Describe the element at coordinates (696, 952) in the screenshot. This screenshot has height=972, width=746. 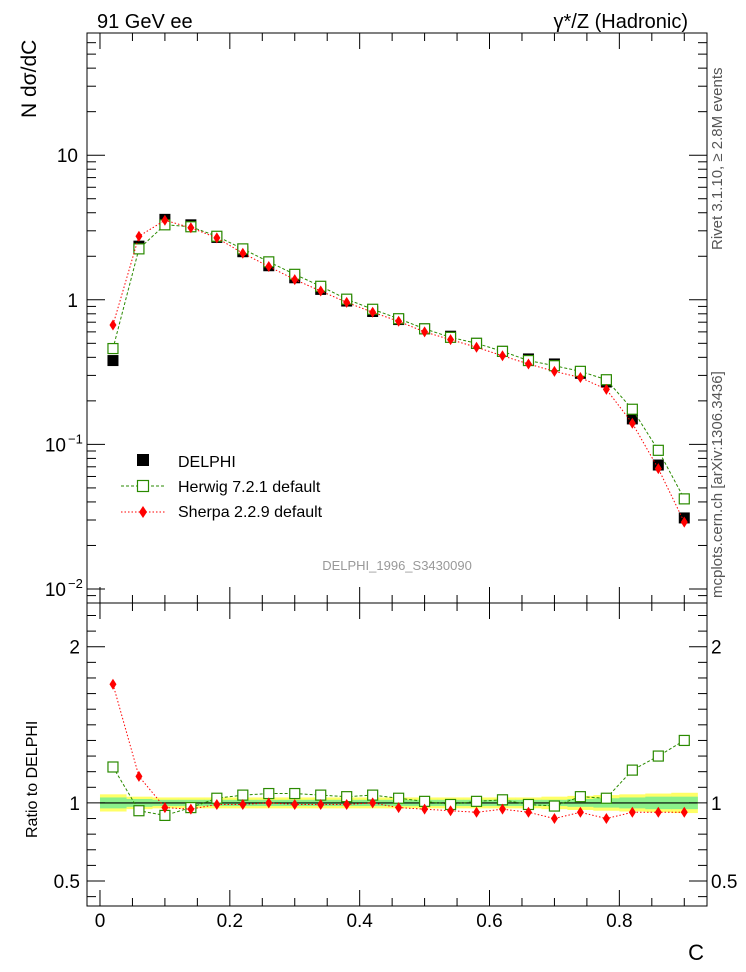
I see `x-axis-title: C` at that location.